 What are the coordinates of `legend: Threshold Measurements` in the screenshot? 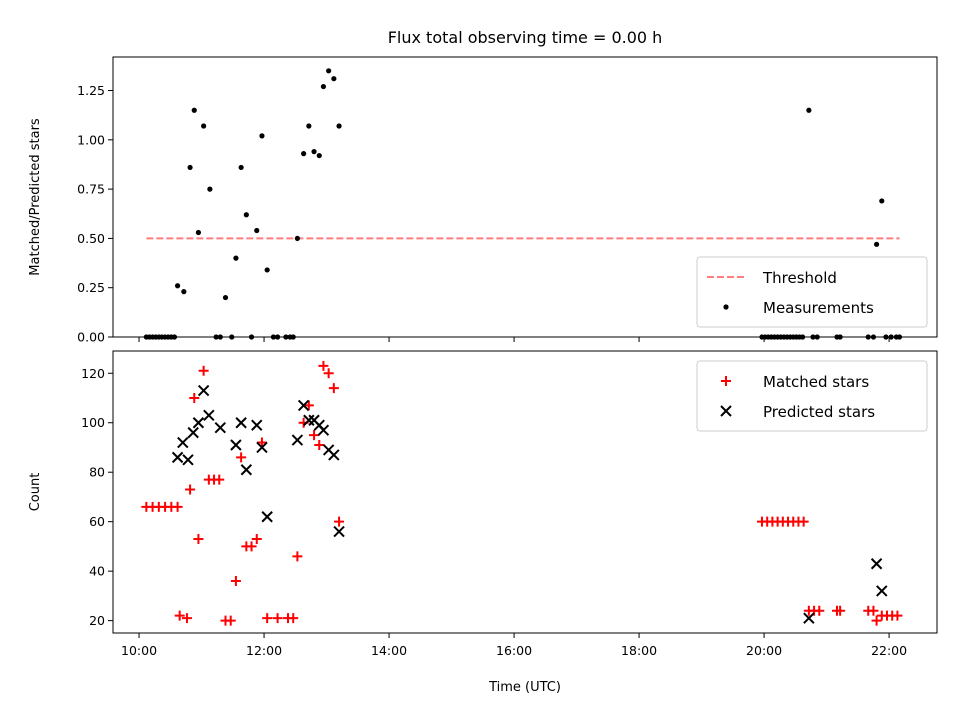 It's located at (812, 292).